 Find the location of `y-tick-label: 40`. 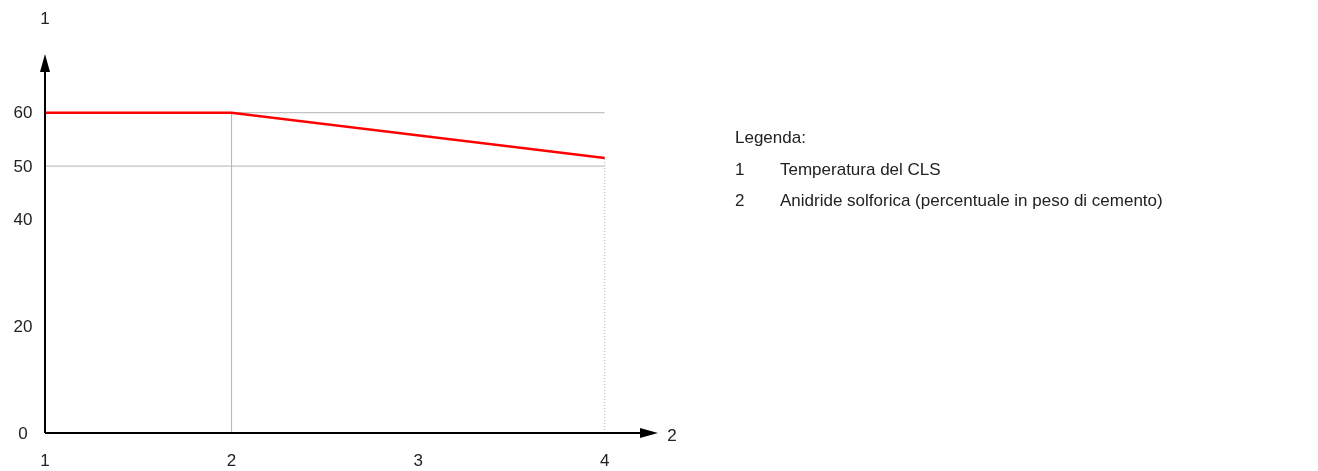

y-tick-label: 40 is located at coordinates (23, 219).